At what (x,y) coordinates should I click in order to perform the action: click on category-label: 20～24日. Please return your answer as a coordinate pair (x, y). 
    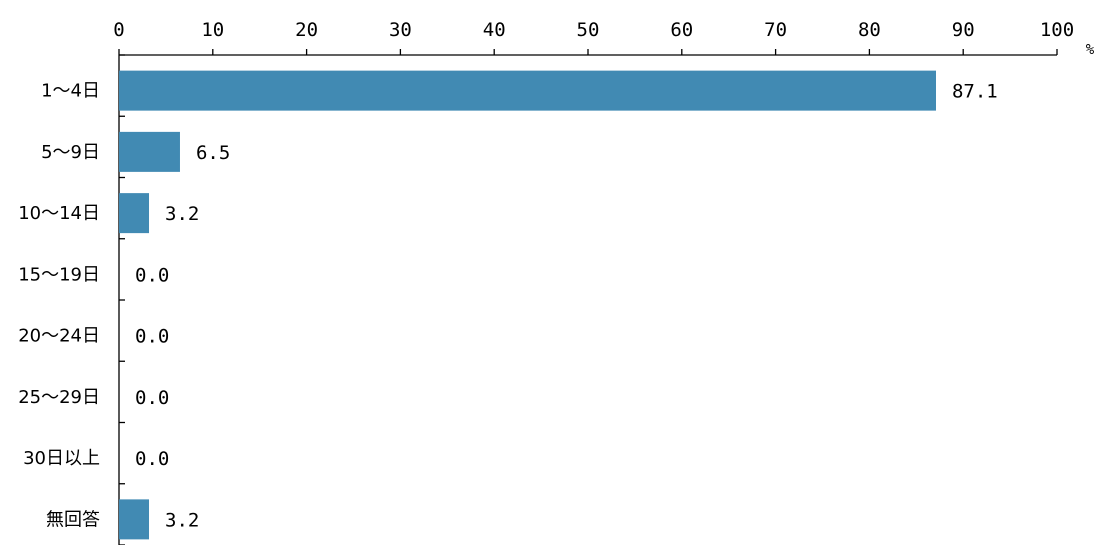
    Looking at the image, I should click on (59, 336).